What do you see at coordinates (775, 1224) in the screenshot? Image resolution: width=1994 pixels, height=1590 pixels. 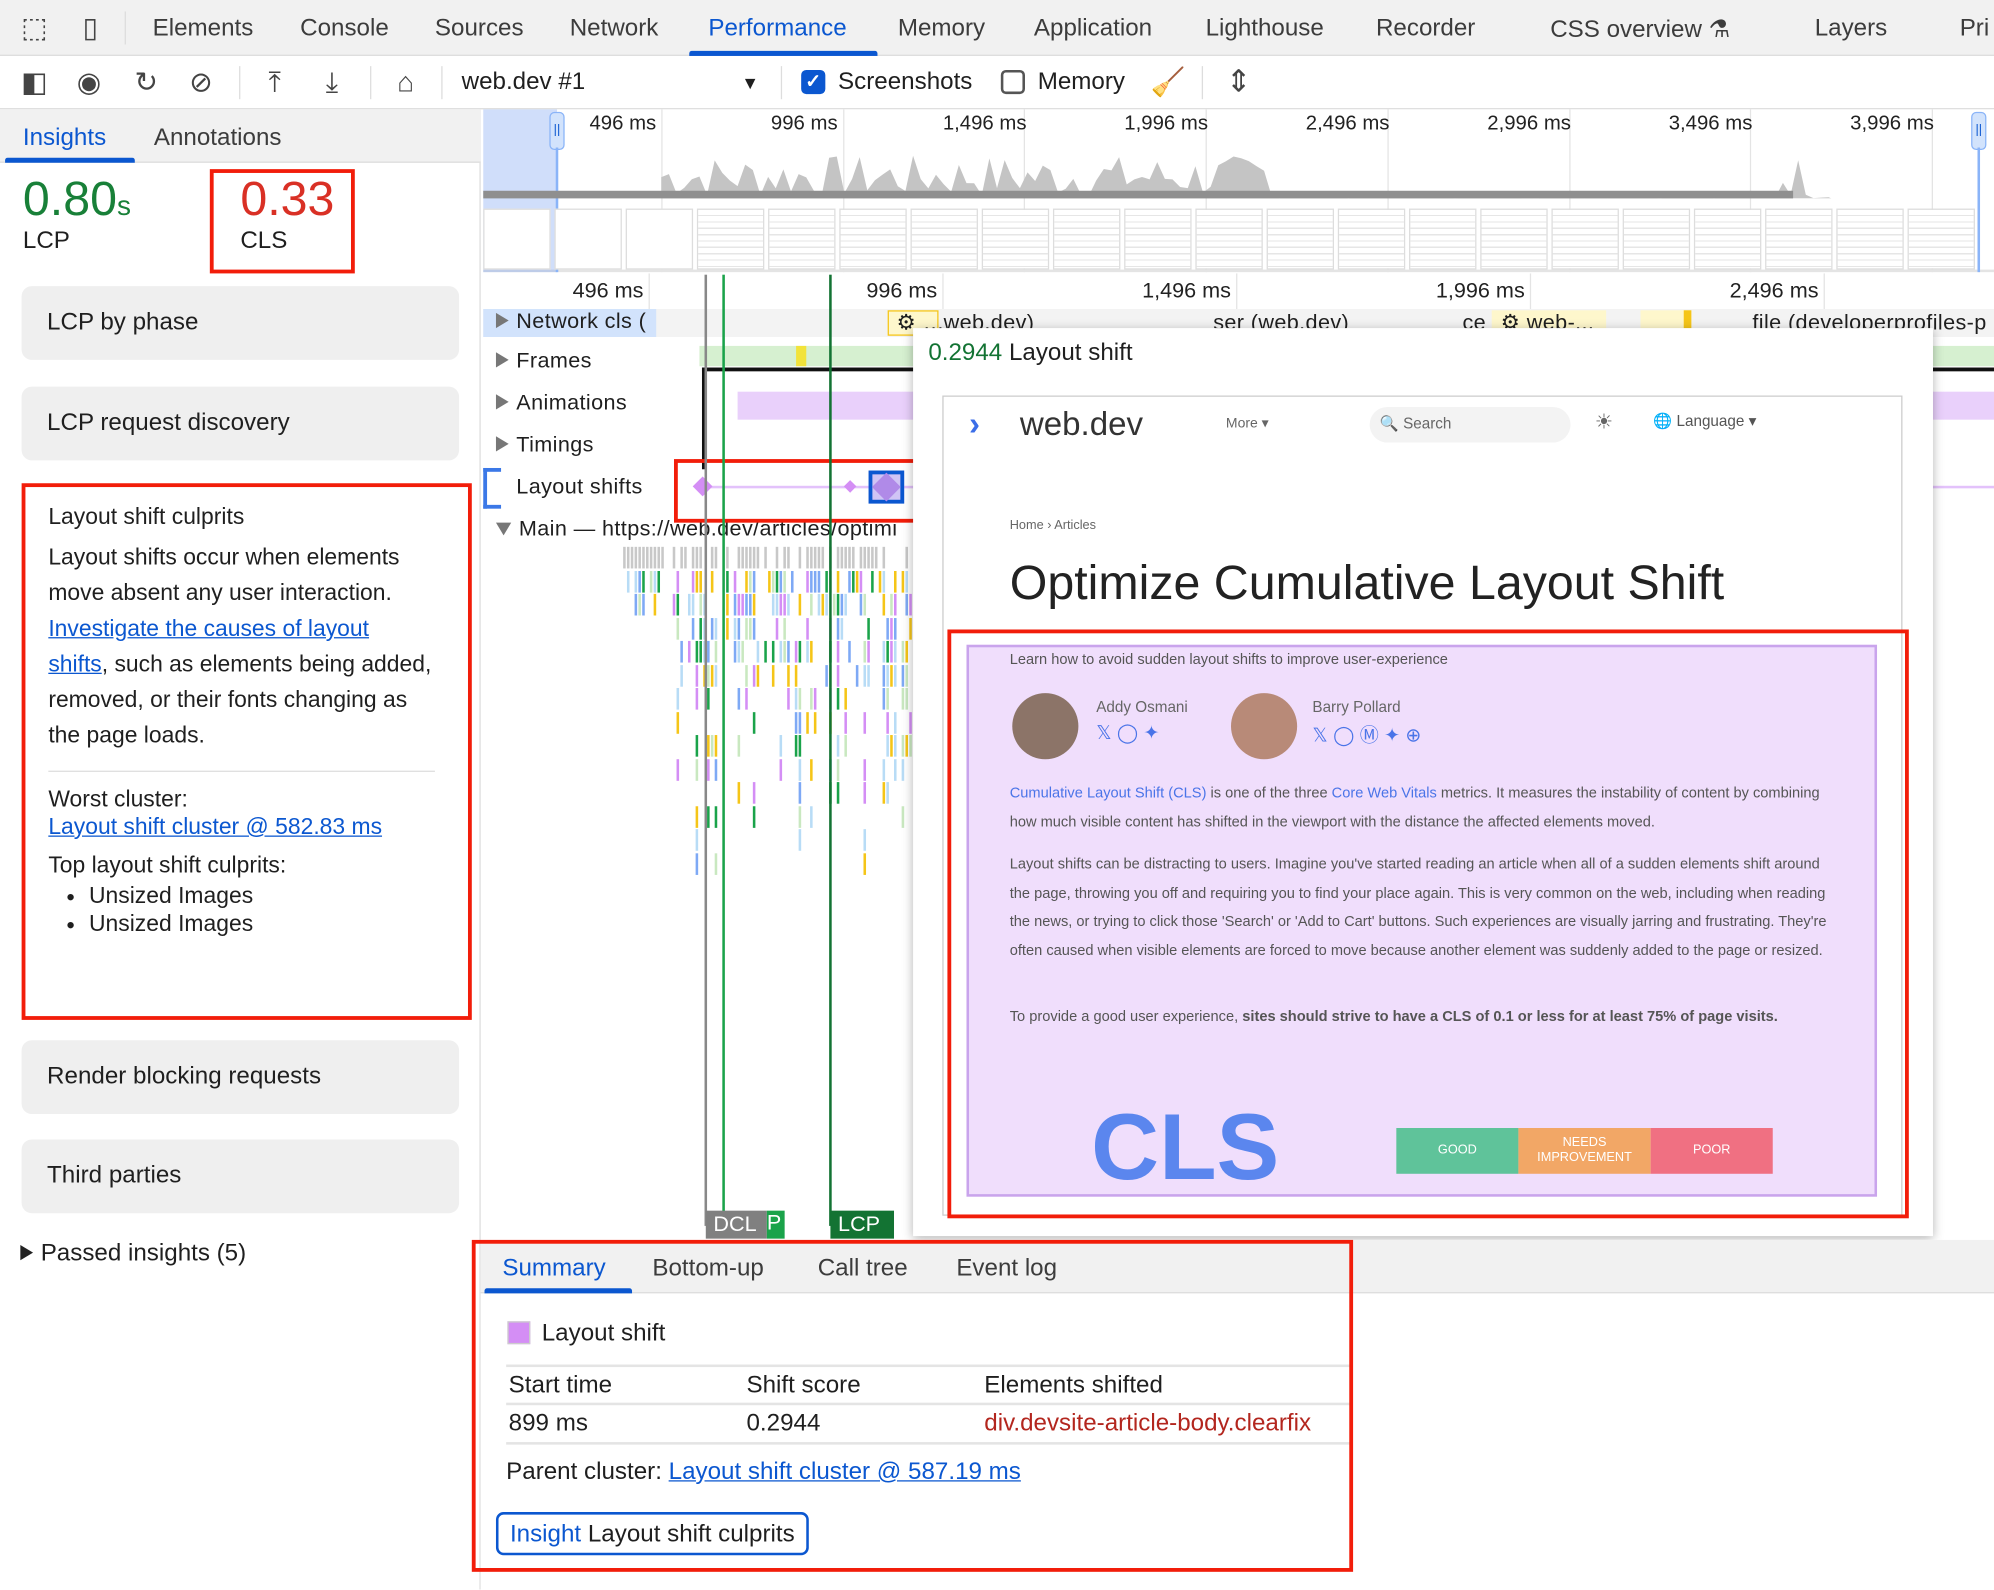 I see `fcp-marker: P` at bounding box center [775, 1224].